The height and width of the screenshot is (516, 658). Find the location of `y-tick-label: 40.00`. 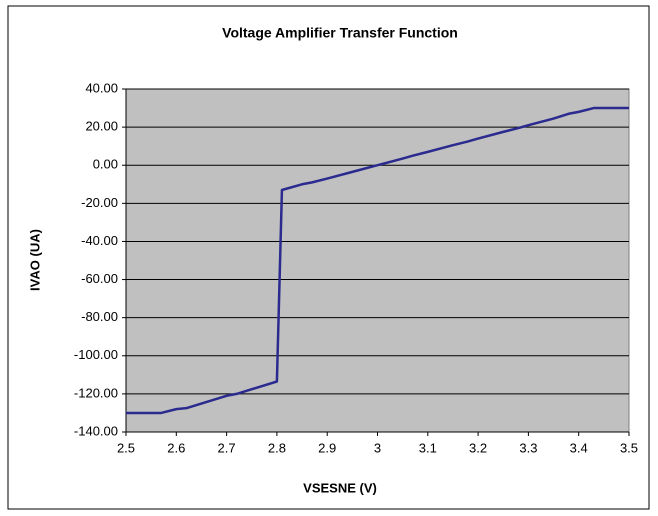

y-tick-label: 40.00 is located at coordinates (101, 87).